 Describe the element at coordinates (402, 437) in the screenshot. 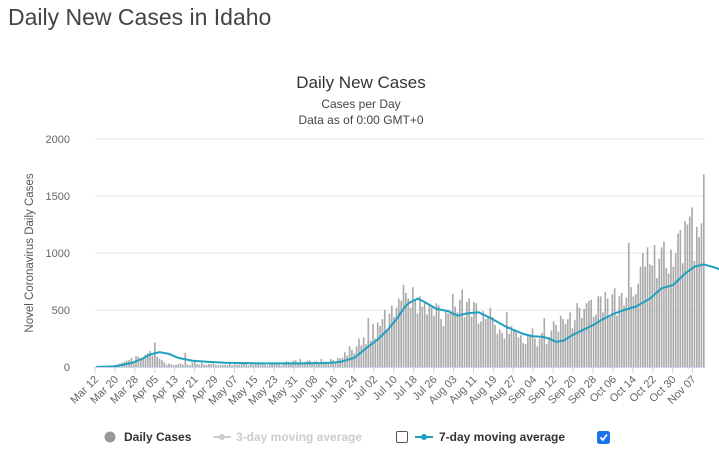

I see `checkbox-3-day-average` at that location.